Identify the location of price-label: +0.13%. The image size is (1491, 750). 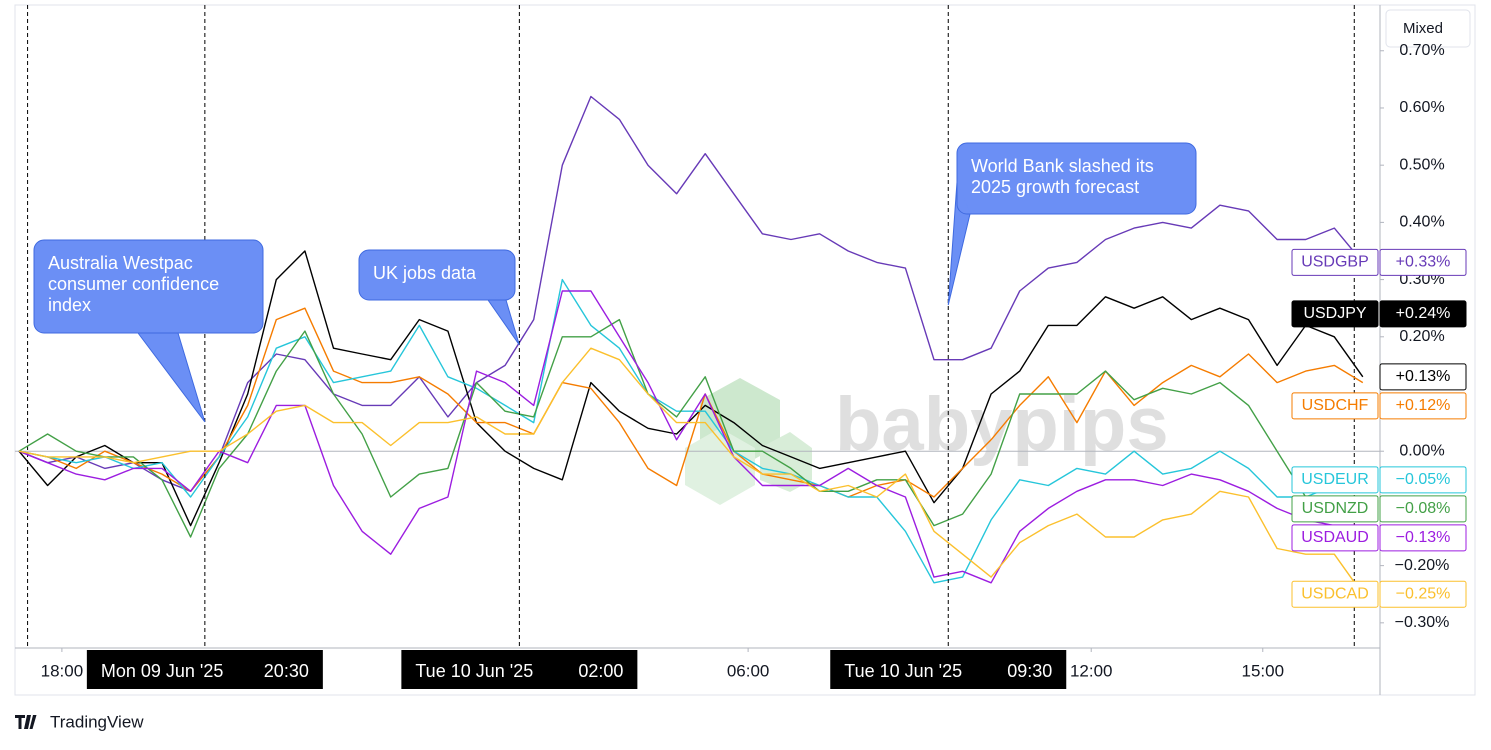
(1423, 376).